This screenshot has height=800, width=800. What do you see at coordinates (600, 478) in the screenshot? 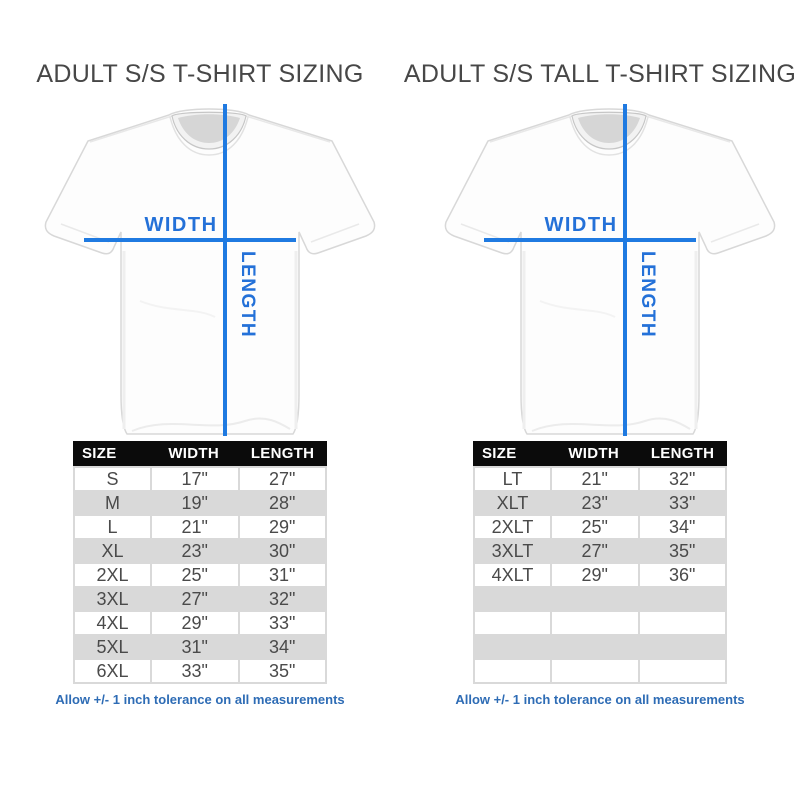
I see `table-row: LT 21" 32"` at bounding box center [600, 478].